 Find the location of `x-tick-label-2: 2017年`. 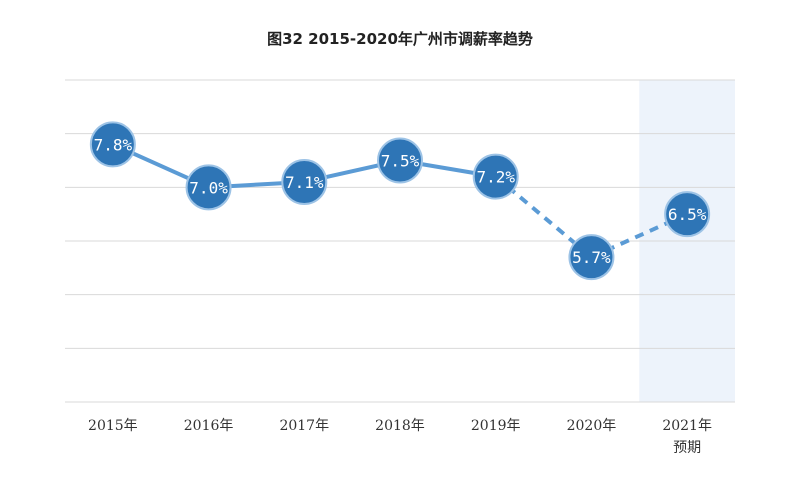

x-tick-label-2: 2017年 is located at coordinates (304, 426).